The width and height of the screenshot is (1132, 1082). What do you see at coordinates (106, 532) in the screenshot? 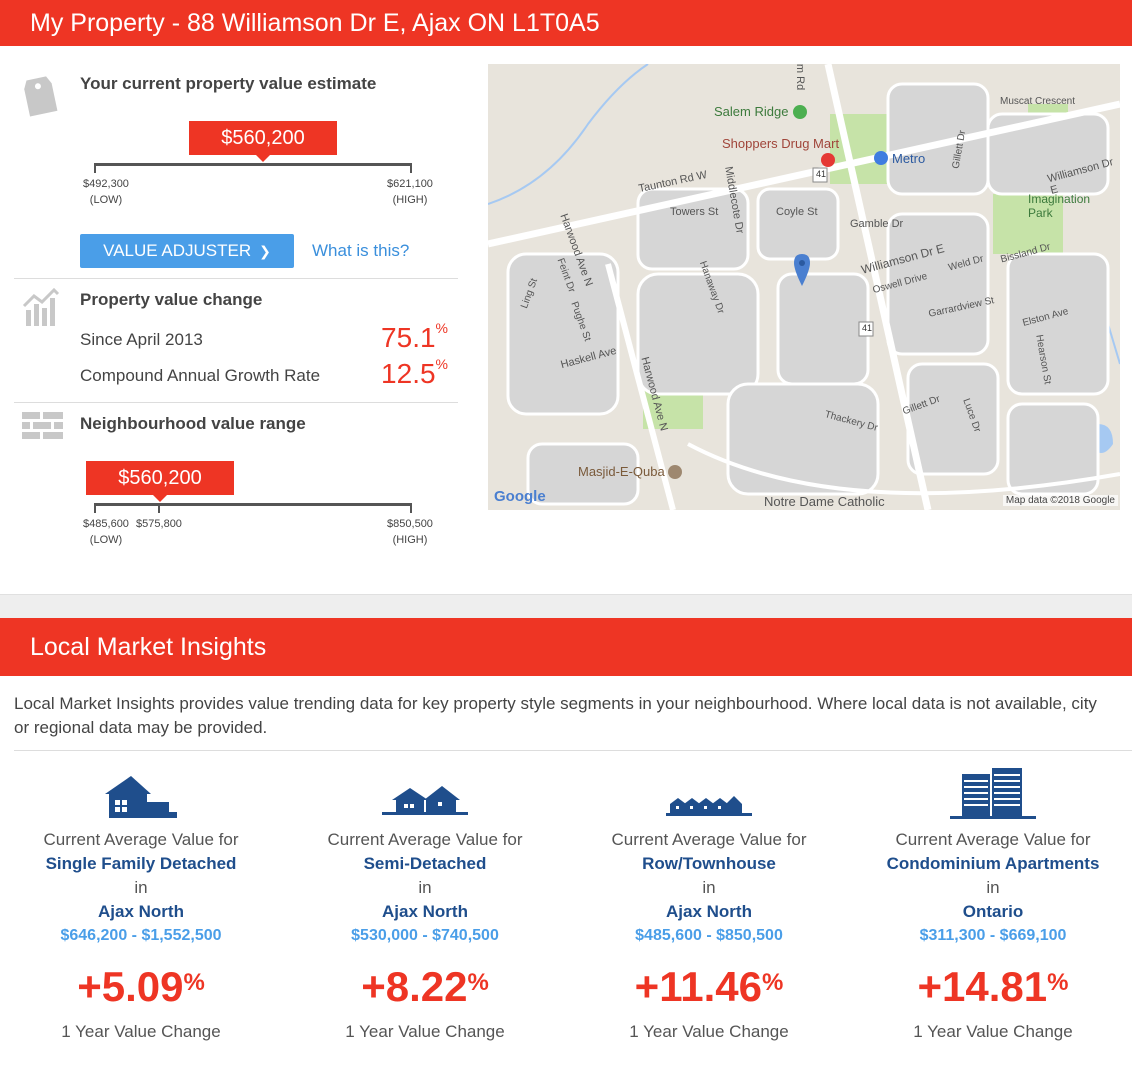
I see `neighbourhood-low-label: $485,600 (LOW)` at bounding box center [106, 532].